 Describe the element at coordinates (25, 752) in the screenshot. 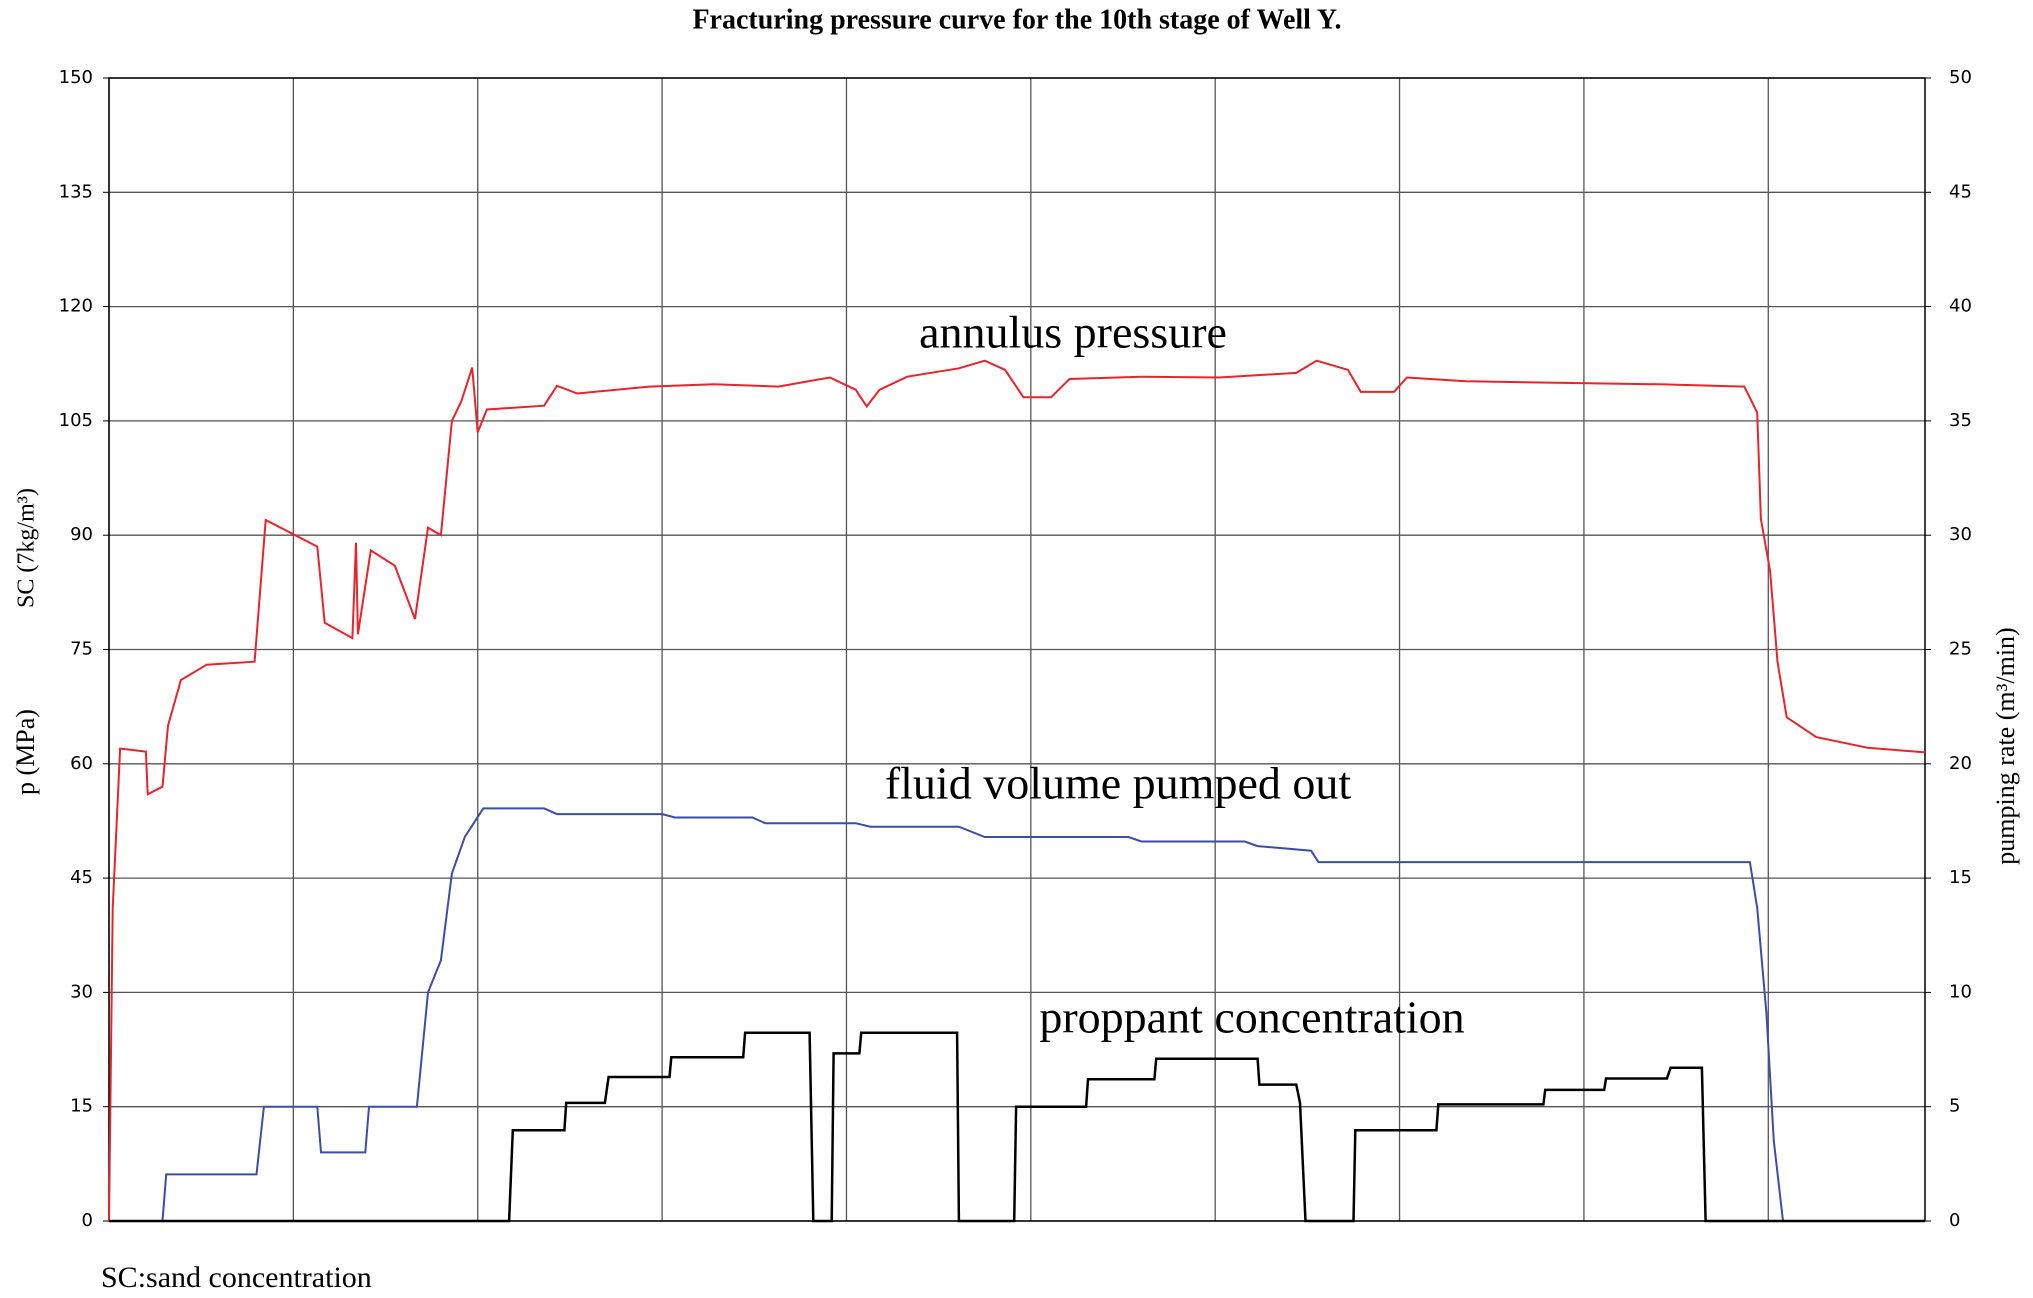

I see `y-axis-label: p (MPa)` at that location.